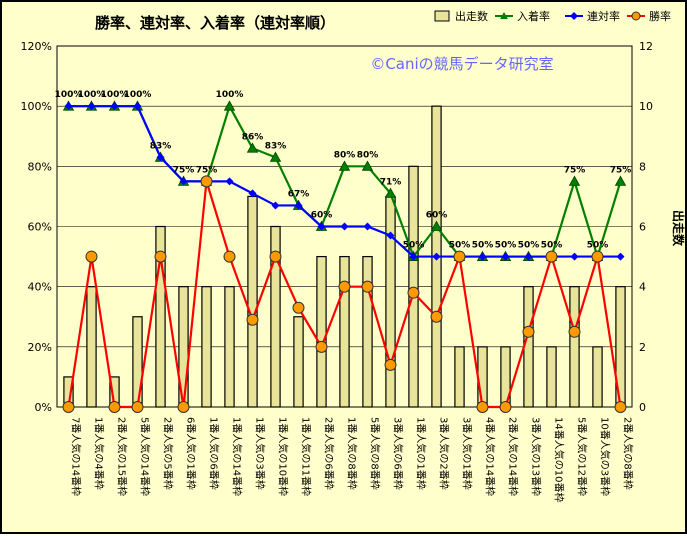 The image size is (687, 536). I want to click on category-label: 1番人気の8番枠, so click(352, 453).